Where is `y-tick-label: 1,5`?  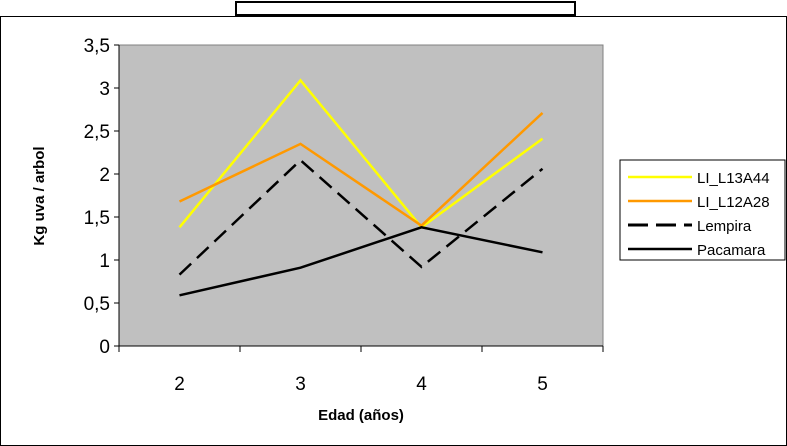
y-tick-label: 1,5 is located at coordinates (97, 218).